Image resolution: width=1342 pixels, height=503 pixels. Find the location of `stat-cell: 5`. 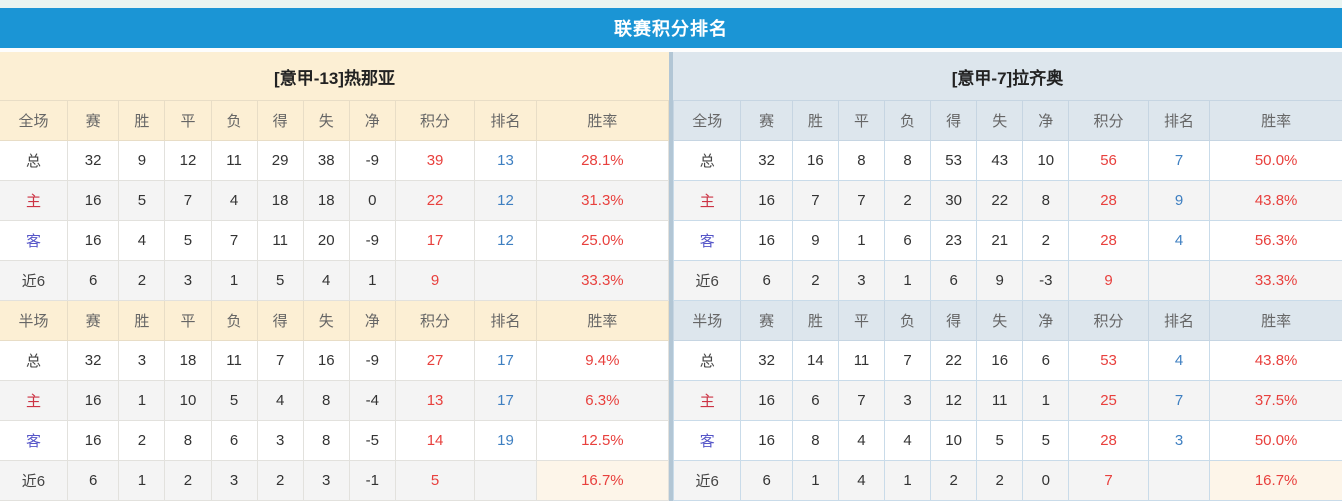

stat-cell: 5 is located at coordinates (142, 200).